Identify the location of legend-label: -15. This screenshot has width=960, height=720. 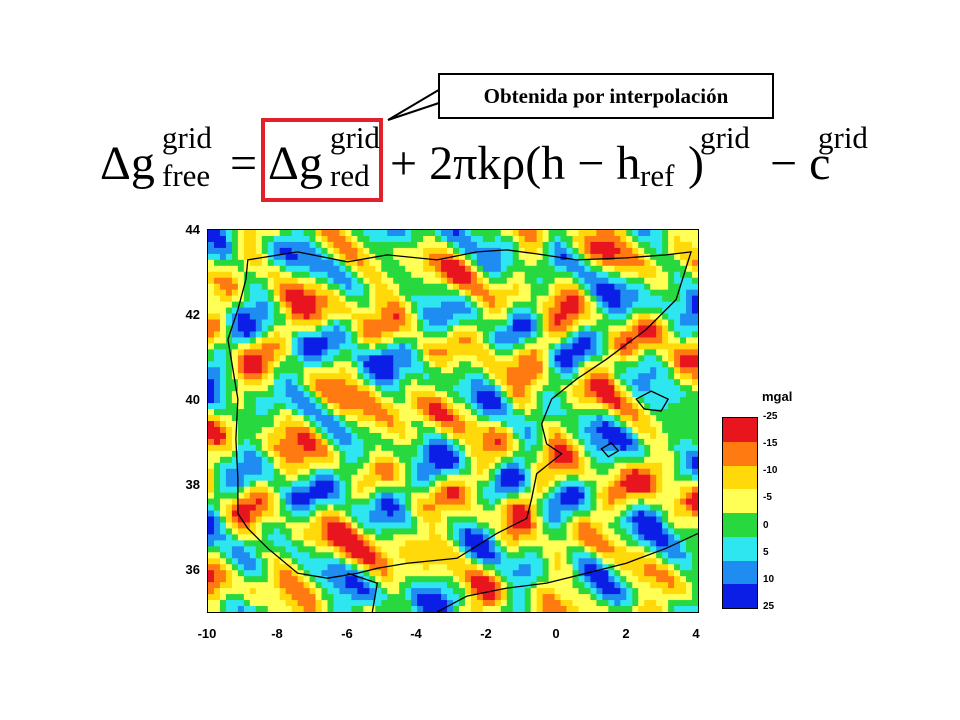
(770, 443).